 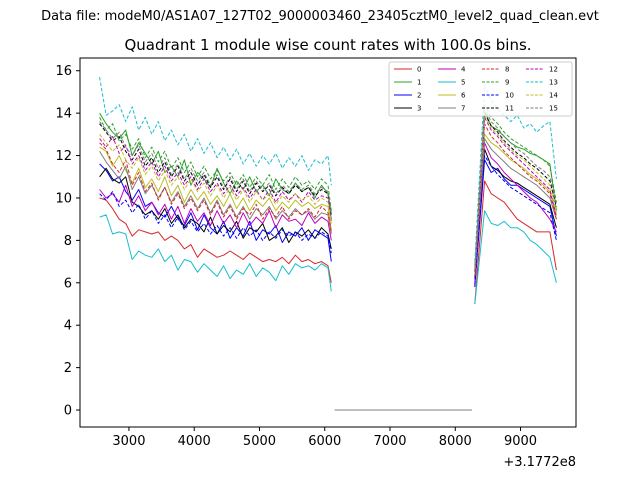 I want to click on x-tick-label: 3000, so click(x=128, y=441).